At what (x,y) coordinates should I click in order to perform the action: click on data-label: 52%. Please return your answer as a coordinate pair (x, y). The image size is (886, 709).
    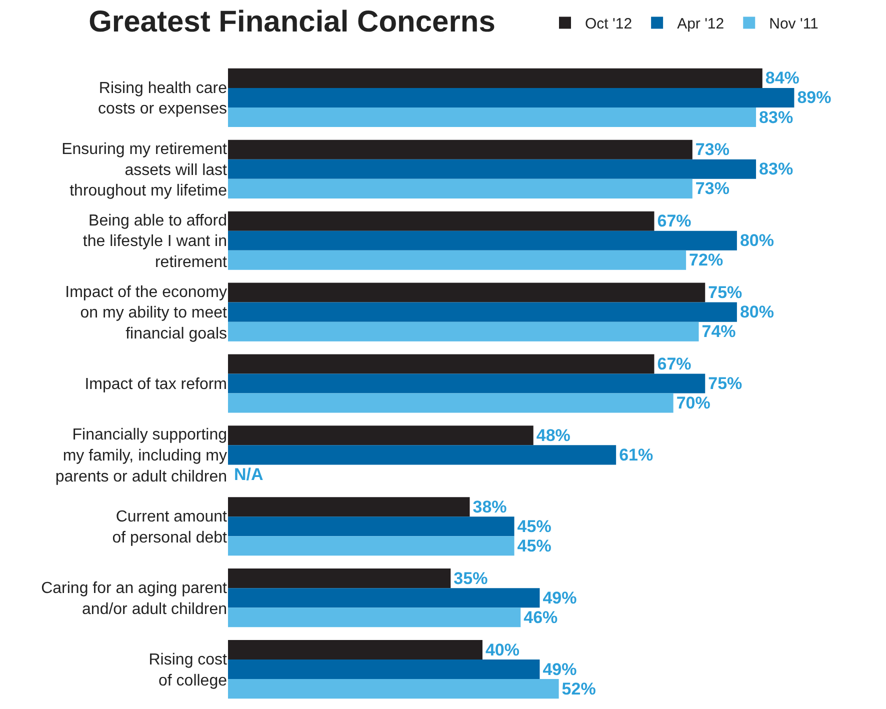
    Looking at the image, I should click on (579, 688).